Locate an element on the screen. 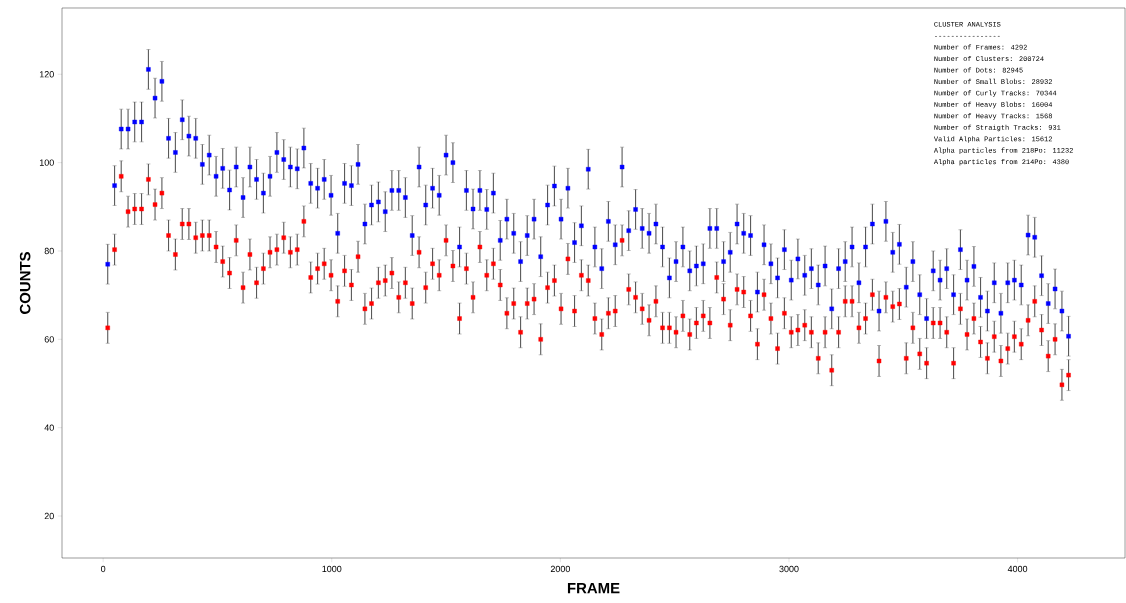 The width and height of the screenshot is (1126, 603). y-tick-label: 80 is located at coordinates (49, 251).